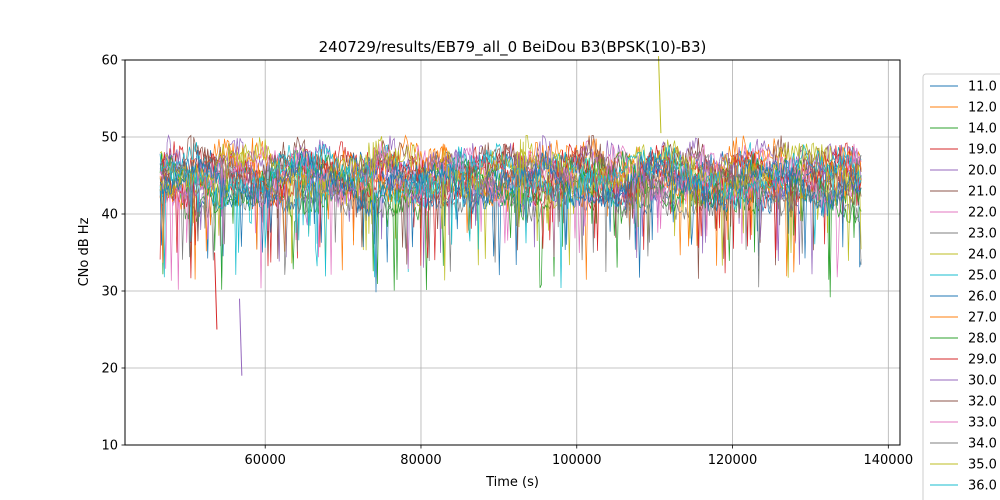  I want to click on y-tick-label: 40, so click(109, 215).